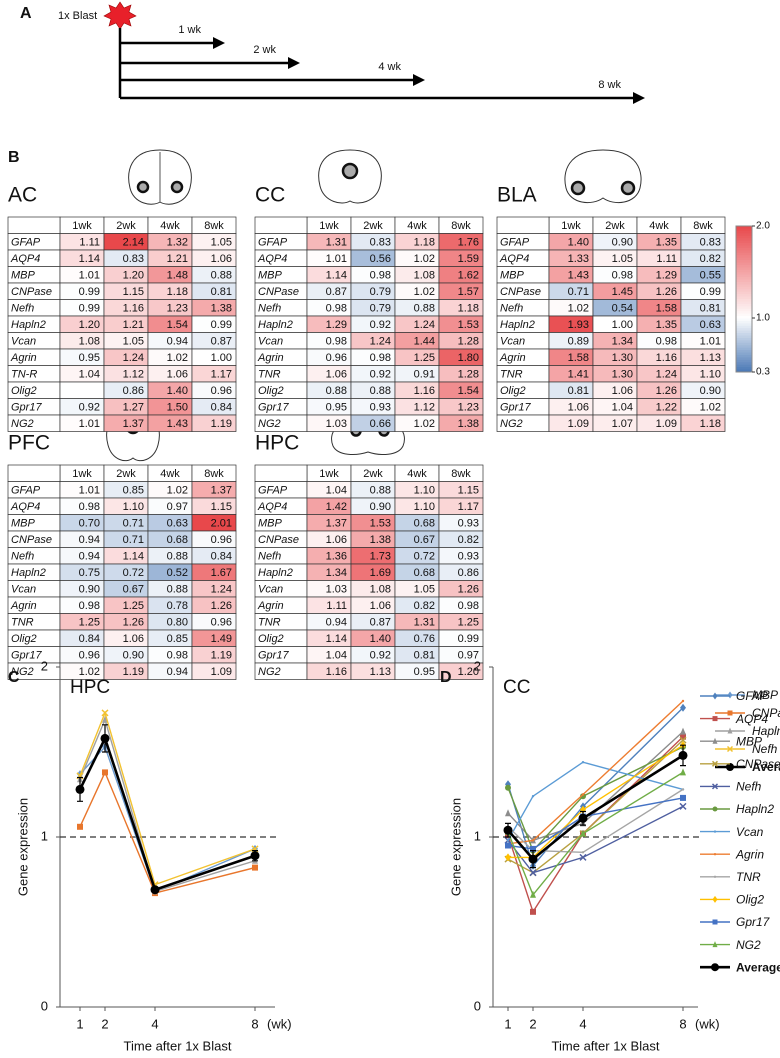 This screenshot has width=780, height=1058. What do you see at coordinates (516, 687) in the screenshot?
I see `chart-title: CC` at bounding box center [516, 687].